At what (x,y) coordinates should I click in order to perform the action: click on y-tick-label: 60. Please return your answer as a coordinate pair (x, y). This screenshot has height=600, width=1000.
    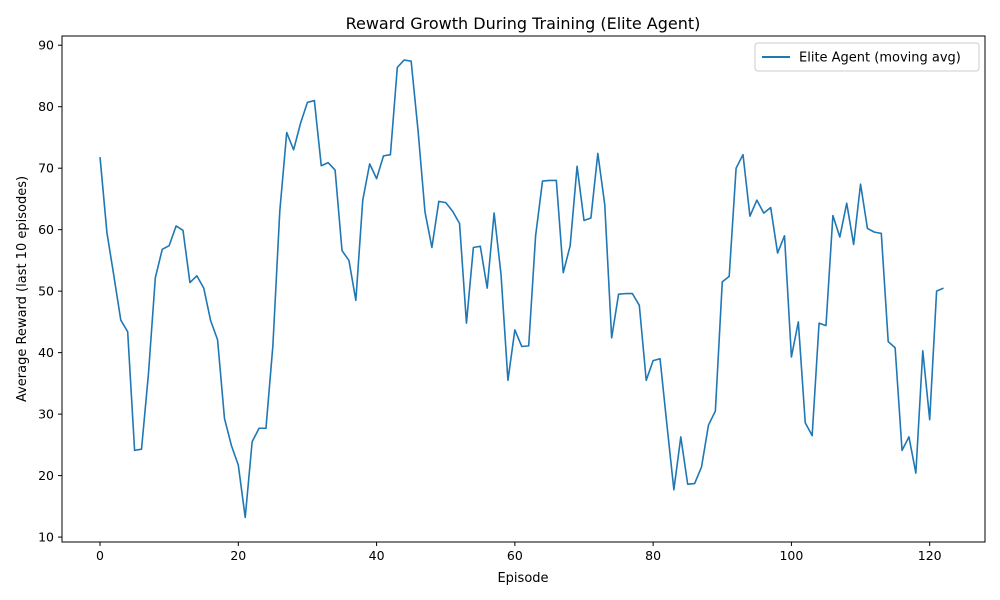
    Looking at the image, I should click on (46, 229).